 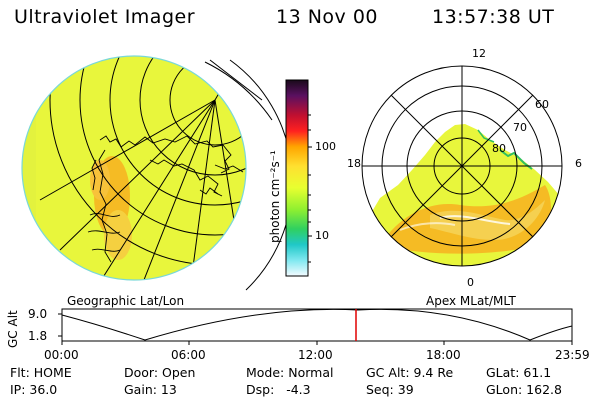 What do you see at coordinates (390, 389) in the screenshot?
I see `status-seq: Seq: 39` at bounding box center [390, 389].